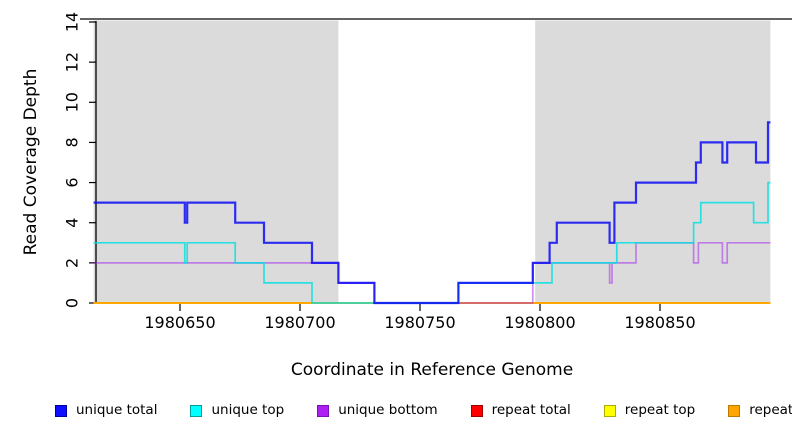 Image resolution: width=792 pixels, height=432 pixels. Describe the element at coordinates (72, 22) in the screenshot. I see `y-tick-label: 14` at that location.